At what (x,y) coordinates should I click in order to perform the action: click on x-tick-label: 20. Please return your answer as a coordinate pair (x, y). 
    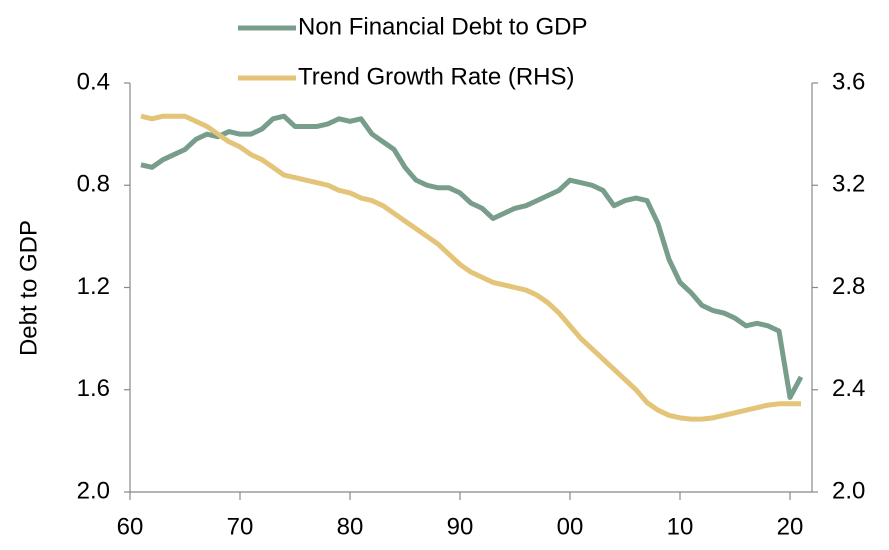
    Looking at the image, I should click on (790, 526).